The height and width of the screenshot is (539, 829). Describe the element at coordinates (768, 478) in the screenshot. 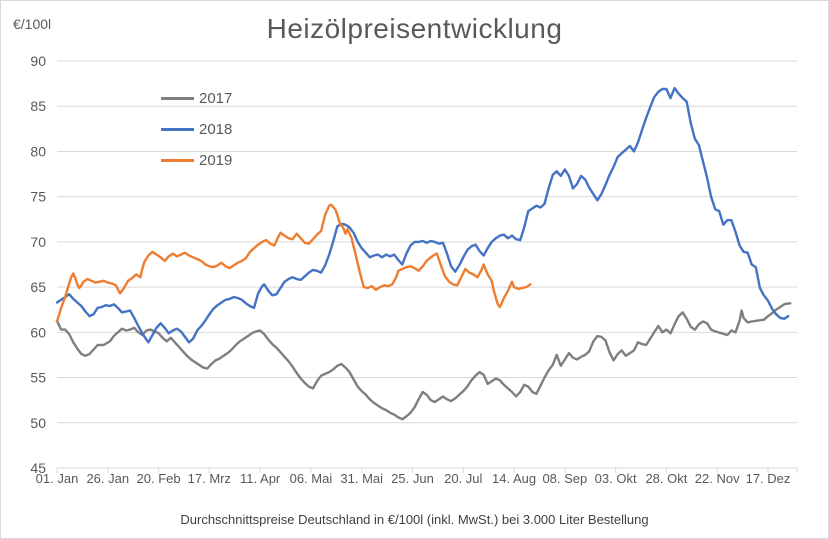

I see `x-tick-label: 17. Dez` at that location.